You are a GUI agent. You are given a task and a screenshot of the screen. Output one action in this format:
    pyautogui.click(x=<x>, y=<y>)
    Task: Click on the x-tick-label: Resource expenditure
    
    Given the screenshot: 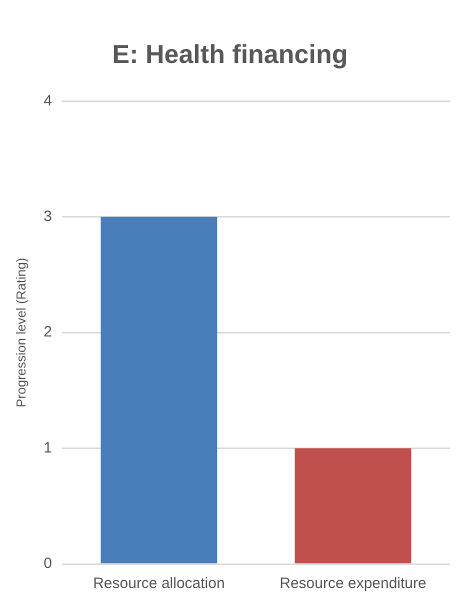 What is the action you would take?
    pyautogui.click(x=353, y=583)
    